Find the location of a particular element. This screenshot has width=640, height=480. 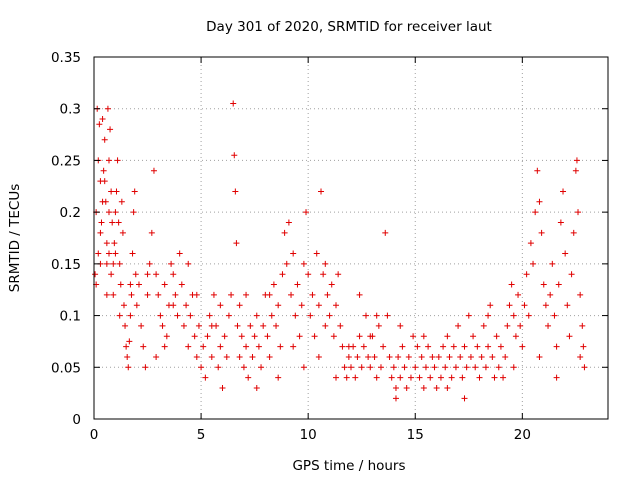

y-tick-label: 0.1 is located at coordinates (70, 317).